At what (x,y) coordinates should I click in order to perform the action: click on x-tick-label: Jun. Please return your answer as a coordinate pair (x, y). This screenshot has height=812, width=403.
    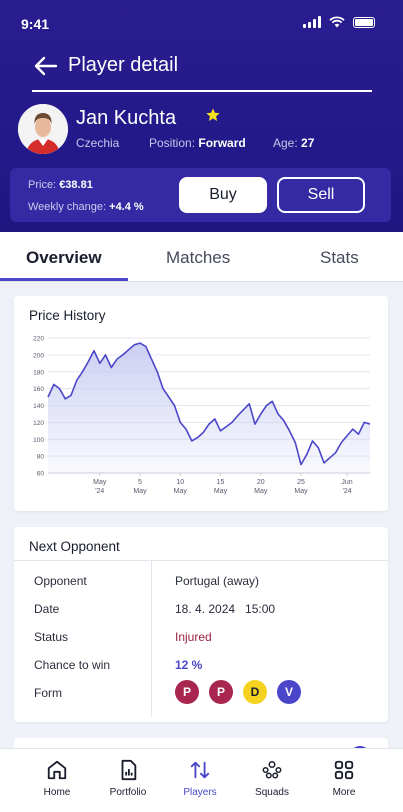
    Looking at the image, I should click on (346, 482).